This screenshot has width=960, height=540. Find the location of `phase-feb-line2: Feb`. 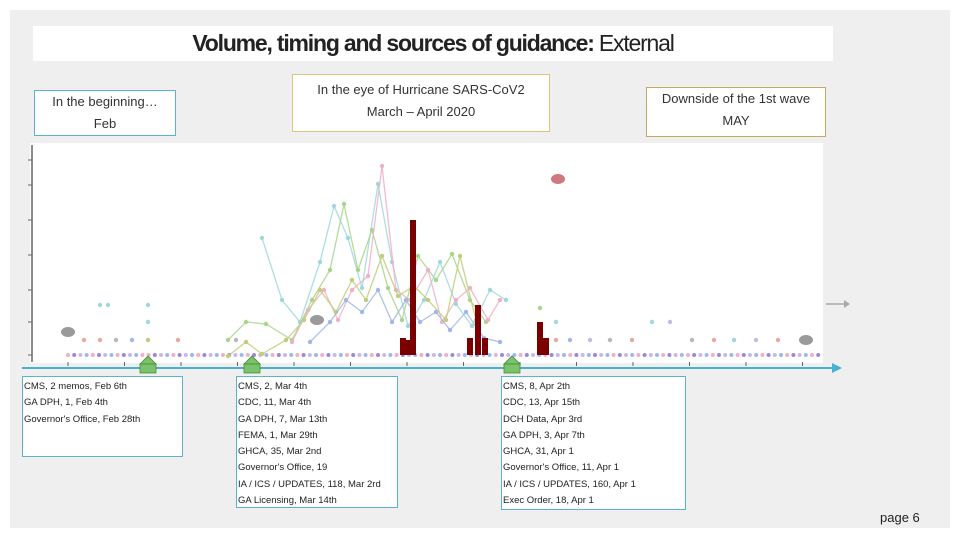

phase-feb-line2: Feb is located at coordinates (105, 123).